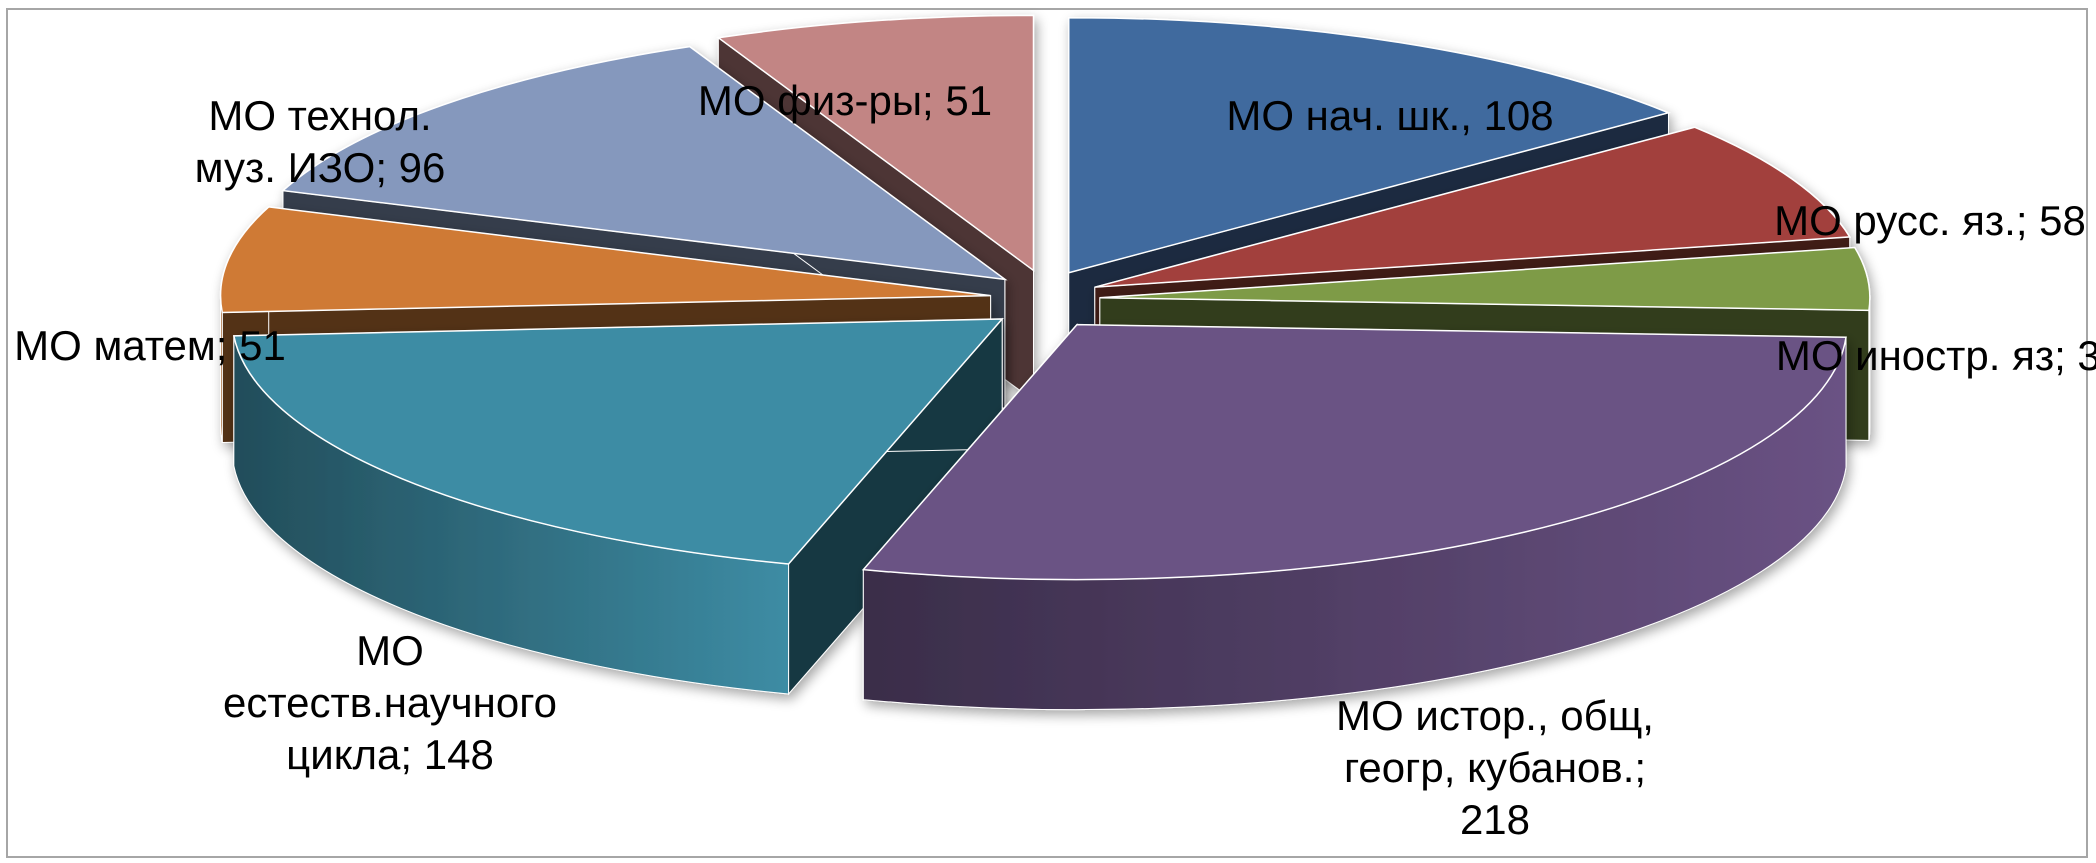 The image size is (2096, 863). I want to click on data-label-мо-естеств-научного-цикла: МО естеств.научного цикла; 148, so click(390, 702).